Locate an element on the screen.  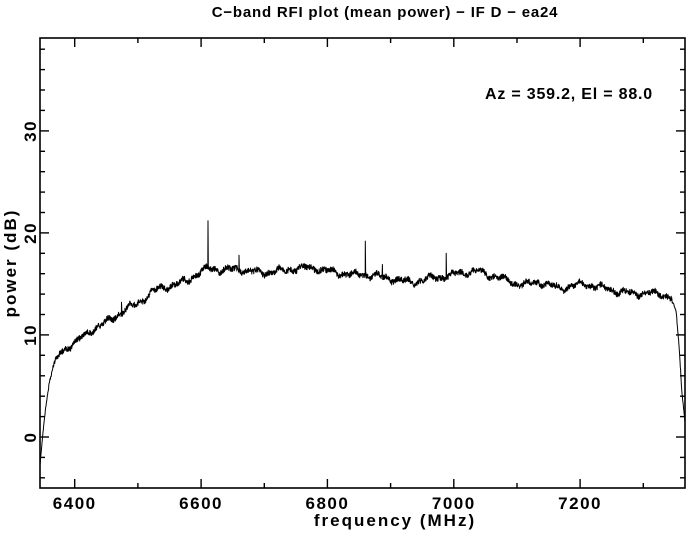
x-tick-label: 7200 is located at coordinates (580, 503).